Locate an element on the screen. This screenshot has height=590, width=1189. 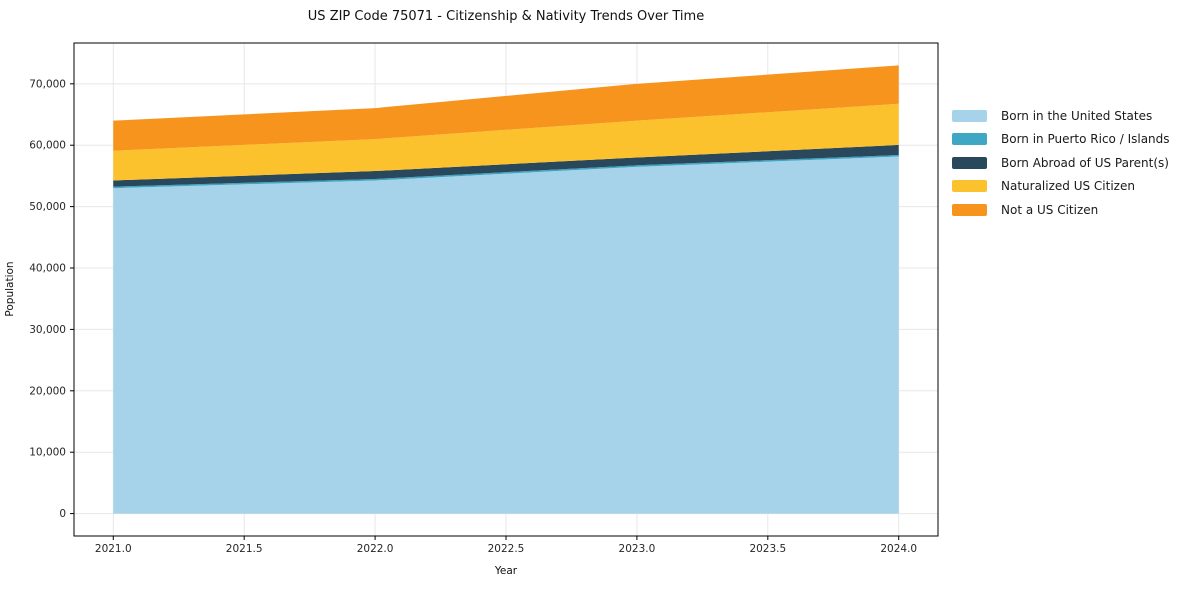
legend-item-not-citizen: Not a US Citizen is located at coordinates (1061, 210).